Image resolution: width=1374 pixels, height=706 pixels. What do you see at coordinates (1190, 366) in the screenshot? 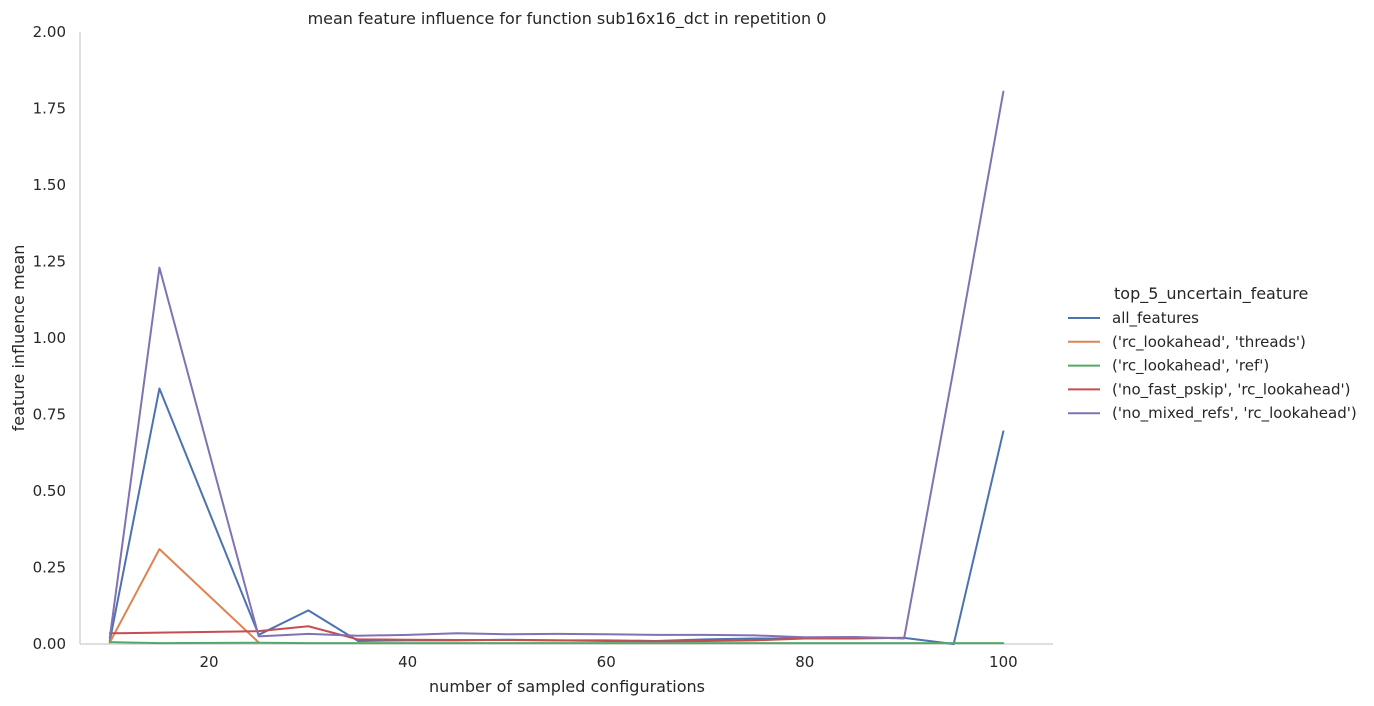
I see `legend-label: ('rc_lookahead', 'ref')` at bounding box center [1190, 366].